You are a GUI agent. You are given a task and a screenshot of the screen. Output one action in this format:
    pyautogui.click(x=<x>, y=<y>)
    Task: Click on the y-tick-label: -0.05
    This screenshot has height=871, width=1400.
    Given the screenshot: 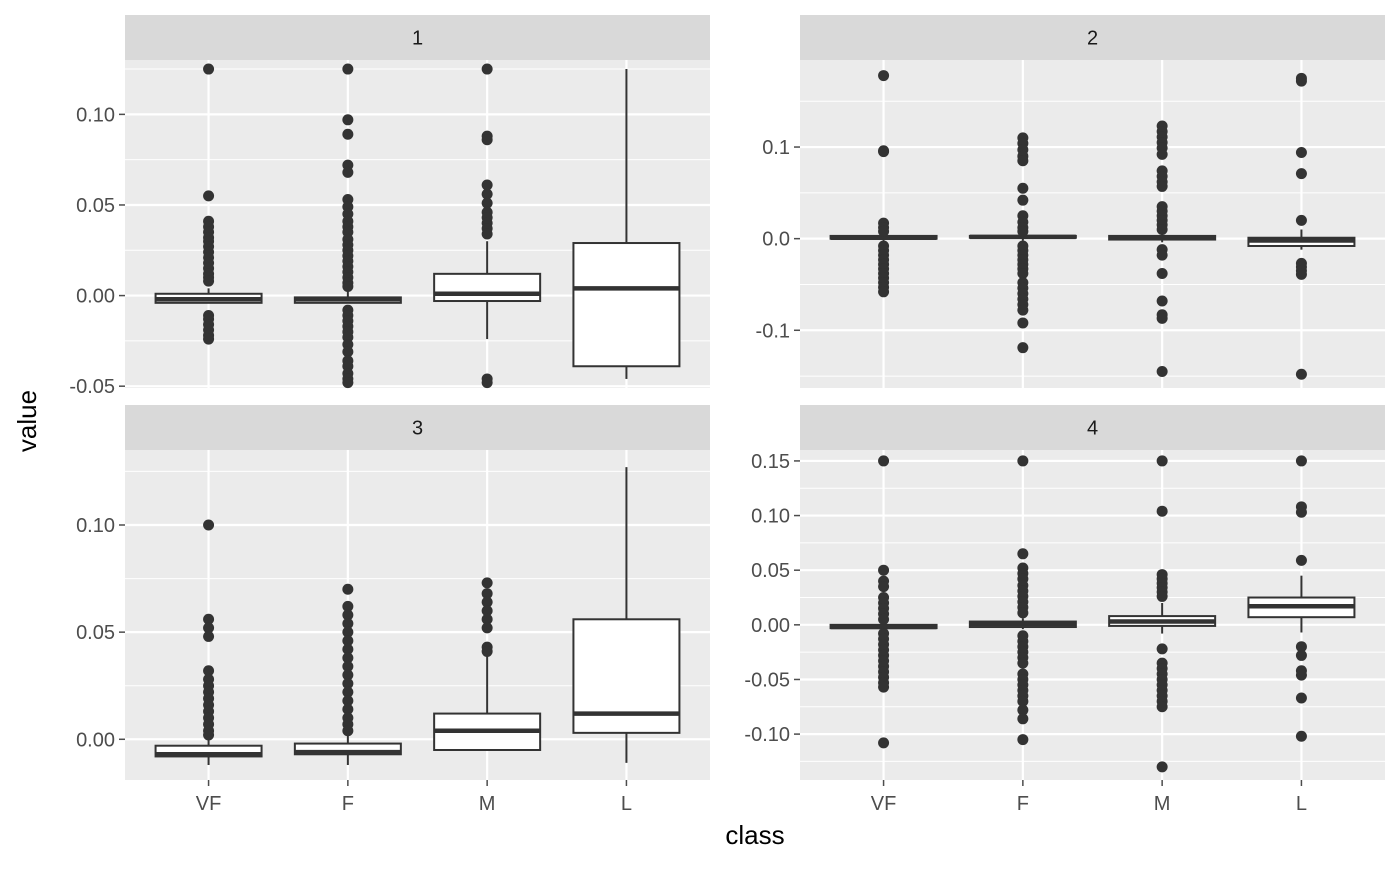 What is the action you would take?
    pyautogui.click(x=767, y=680)
    